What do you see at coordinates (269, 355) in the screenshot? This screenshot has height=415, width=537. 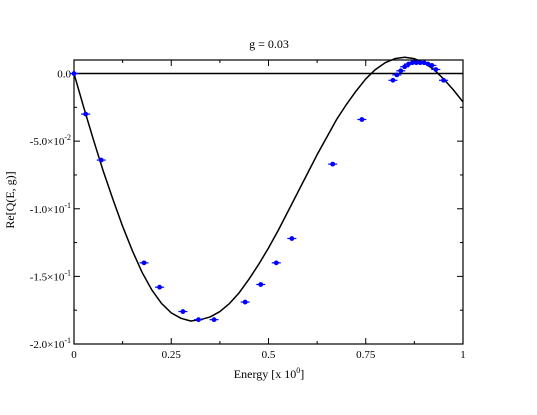 I see `x-tick-label: 0.5` at bounding box center [269, 355].